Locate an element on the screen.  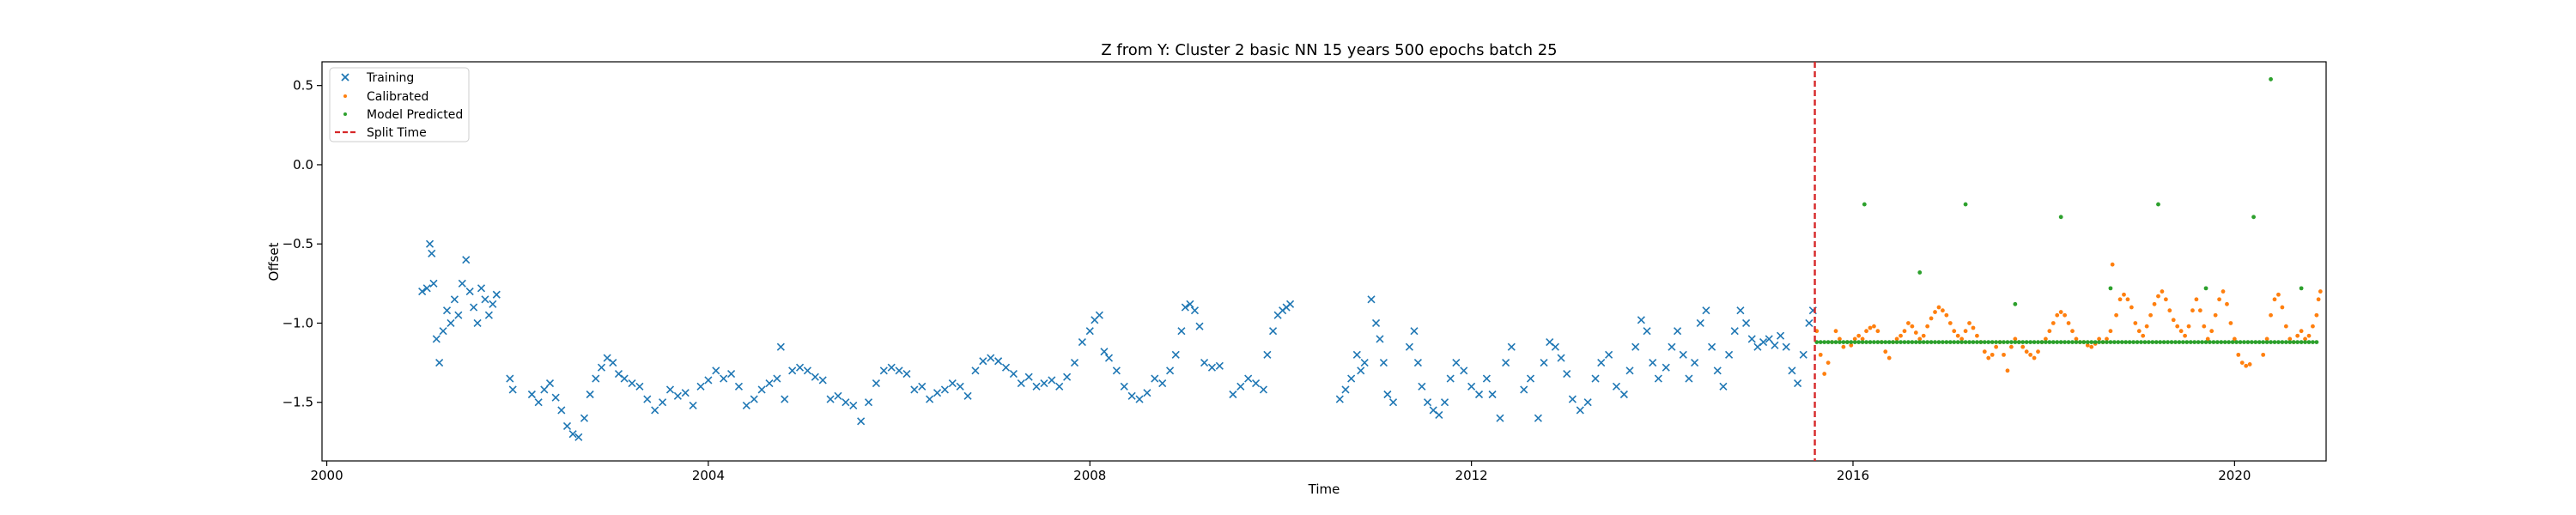
y-axis-ticks: −1.5 −1.0 −0.5 0.0 0.5 is located at coordinates (302, 244).